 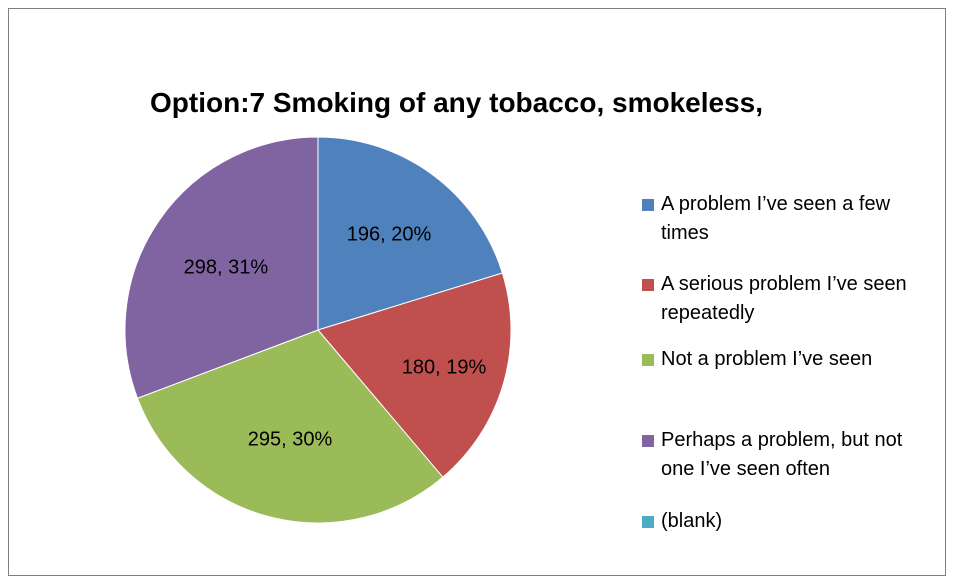 I want to click on legend-item-1: A problem I’ve seen a few times, so click(x=792, y=219).